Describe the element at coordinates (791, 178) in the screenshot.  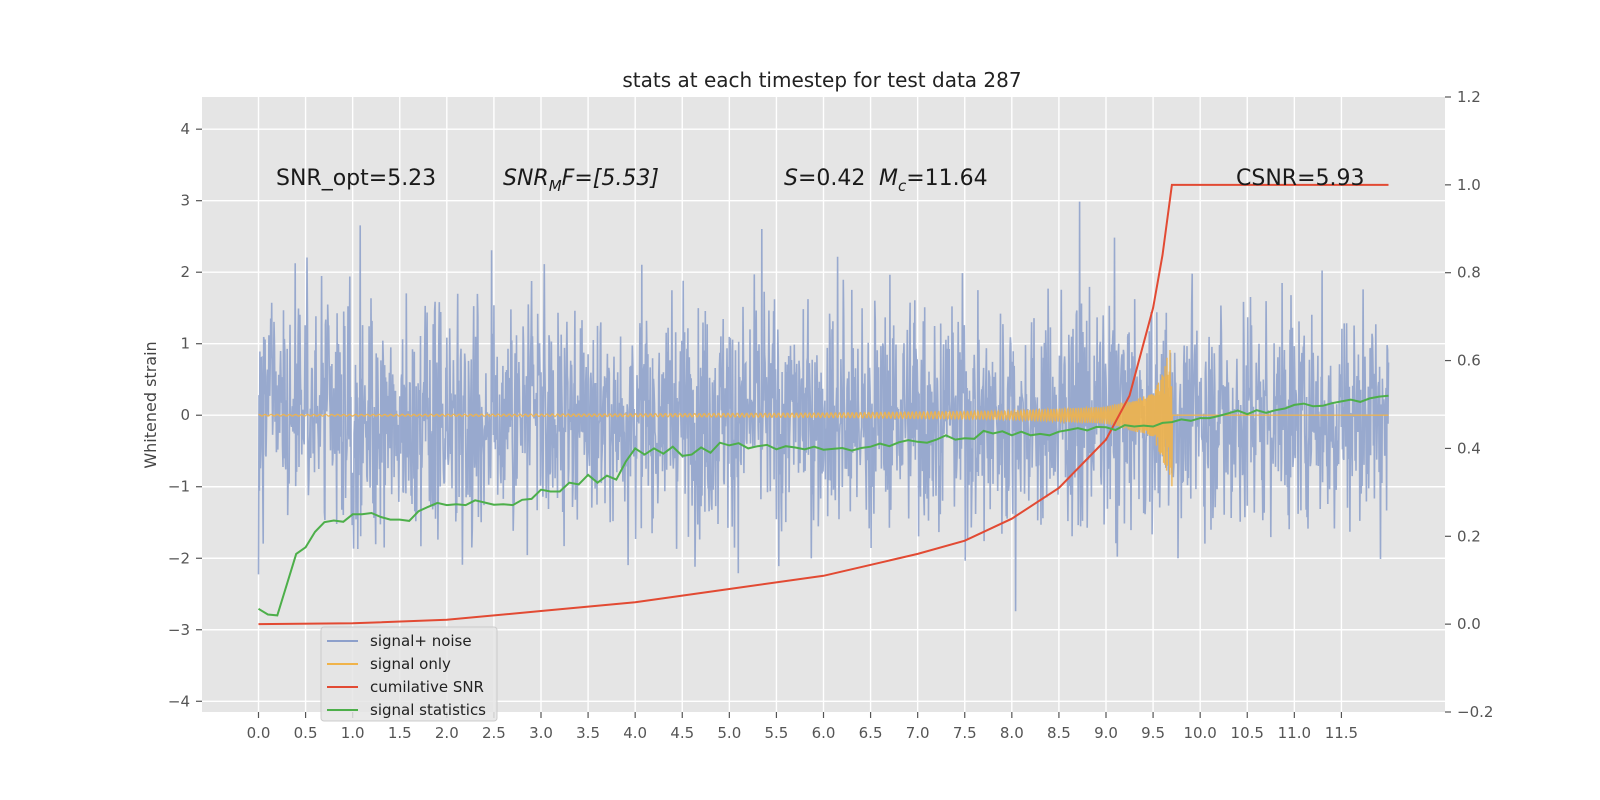
I see `s-label: S` at that location.